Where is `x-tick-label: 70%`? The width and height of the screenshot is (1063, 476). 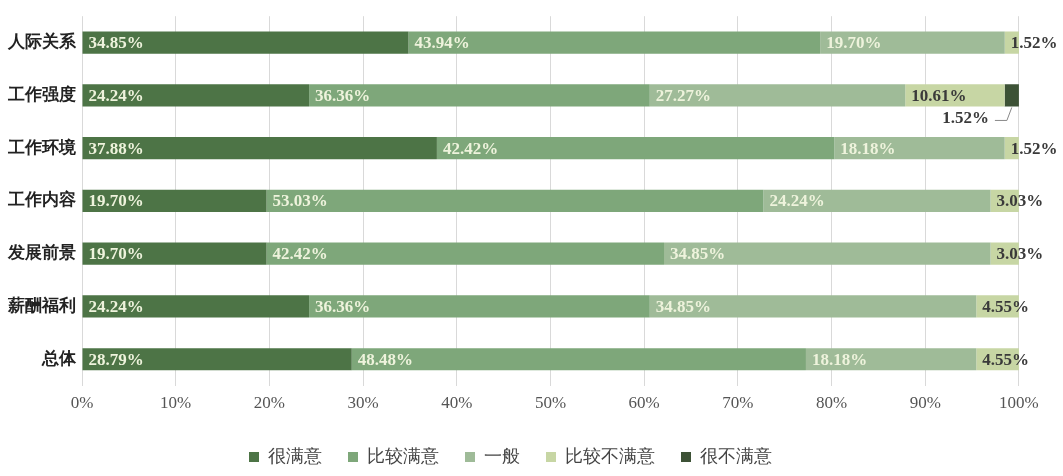
x-tick-label: 70% is located at coordinates (738, 403).